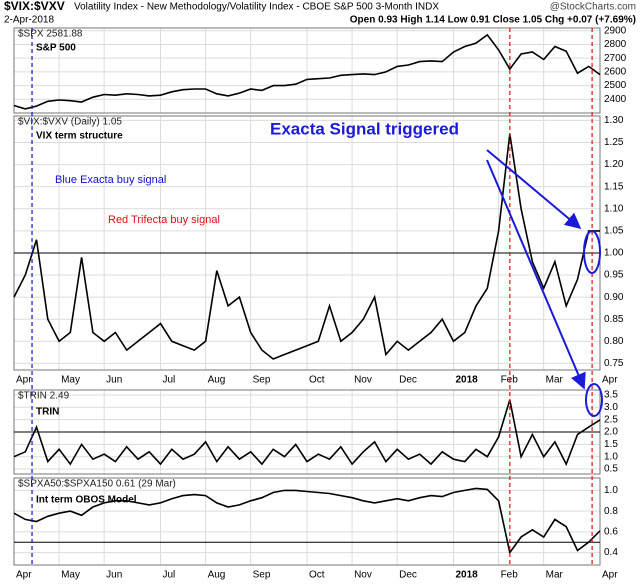 This screenshot has height=584, width=640. What do you see at coordinates (50, 34) in the screenshot?
I see `panel-legend: $SPX 2581.88` at bounding box center [50, 34].